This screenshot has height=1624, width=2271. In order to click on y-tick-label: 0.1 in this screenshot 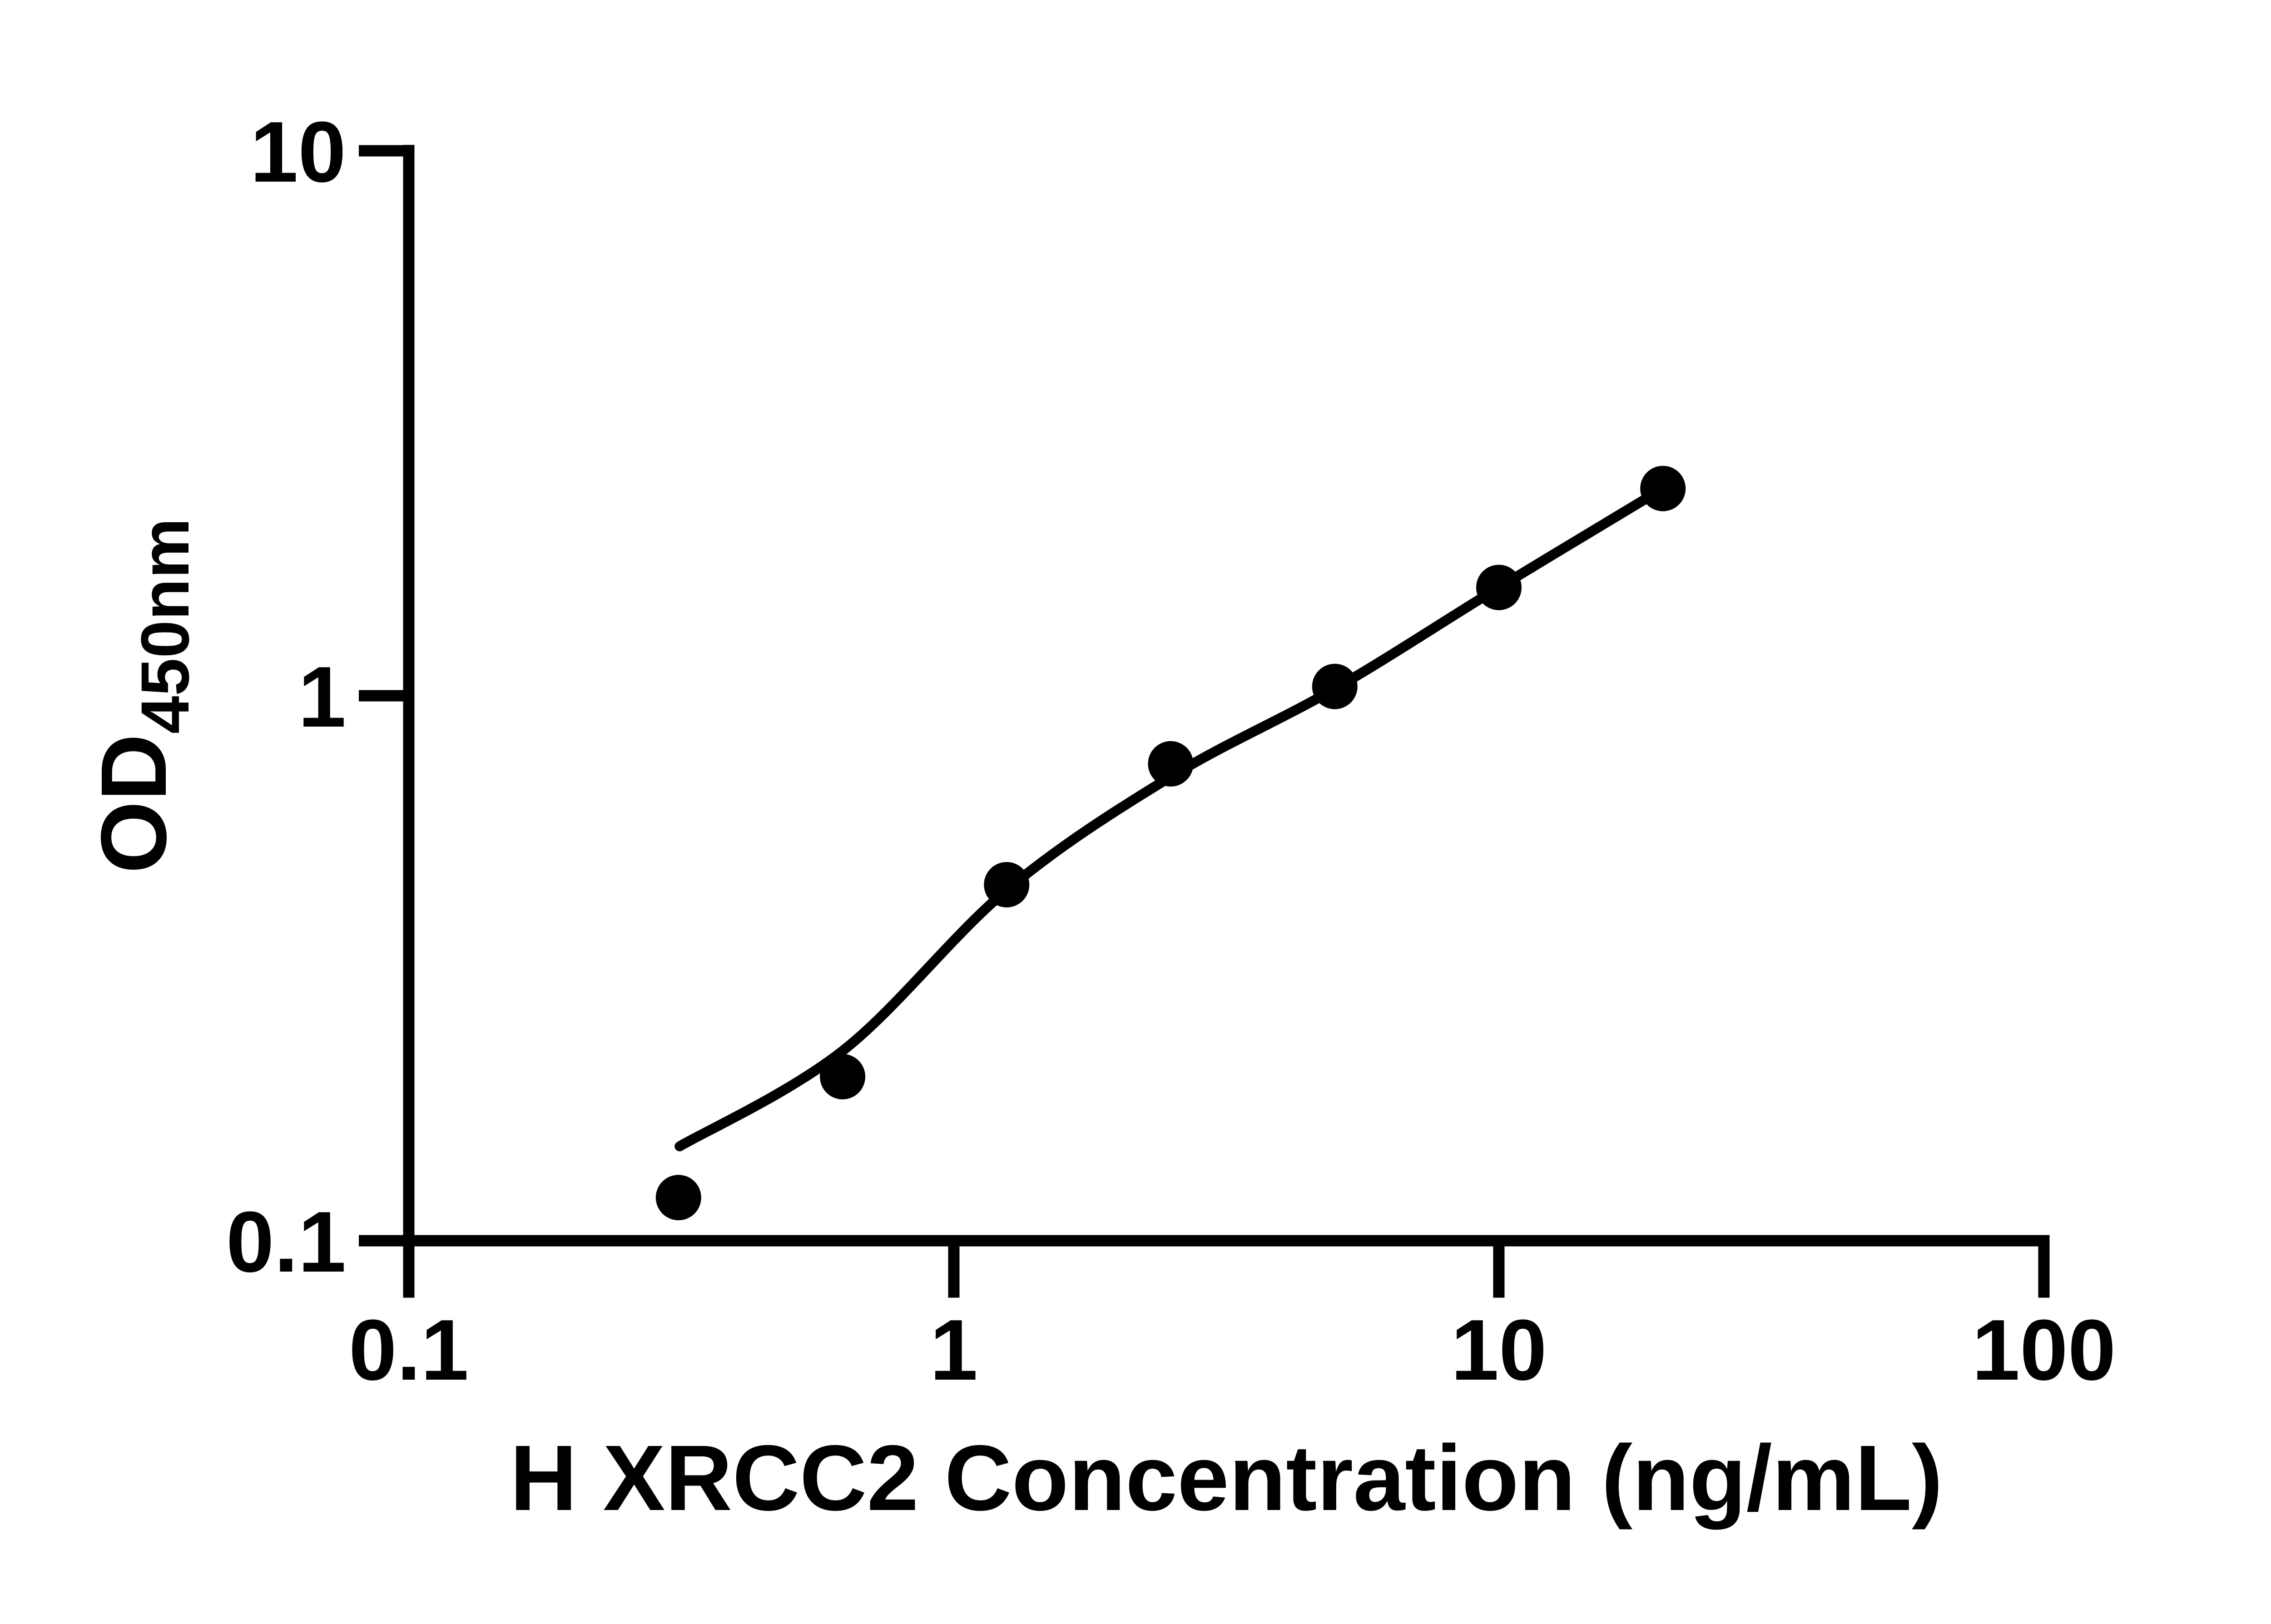, I will do `click(286, 1242)`.